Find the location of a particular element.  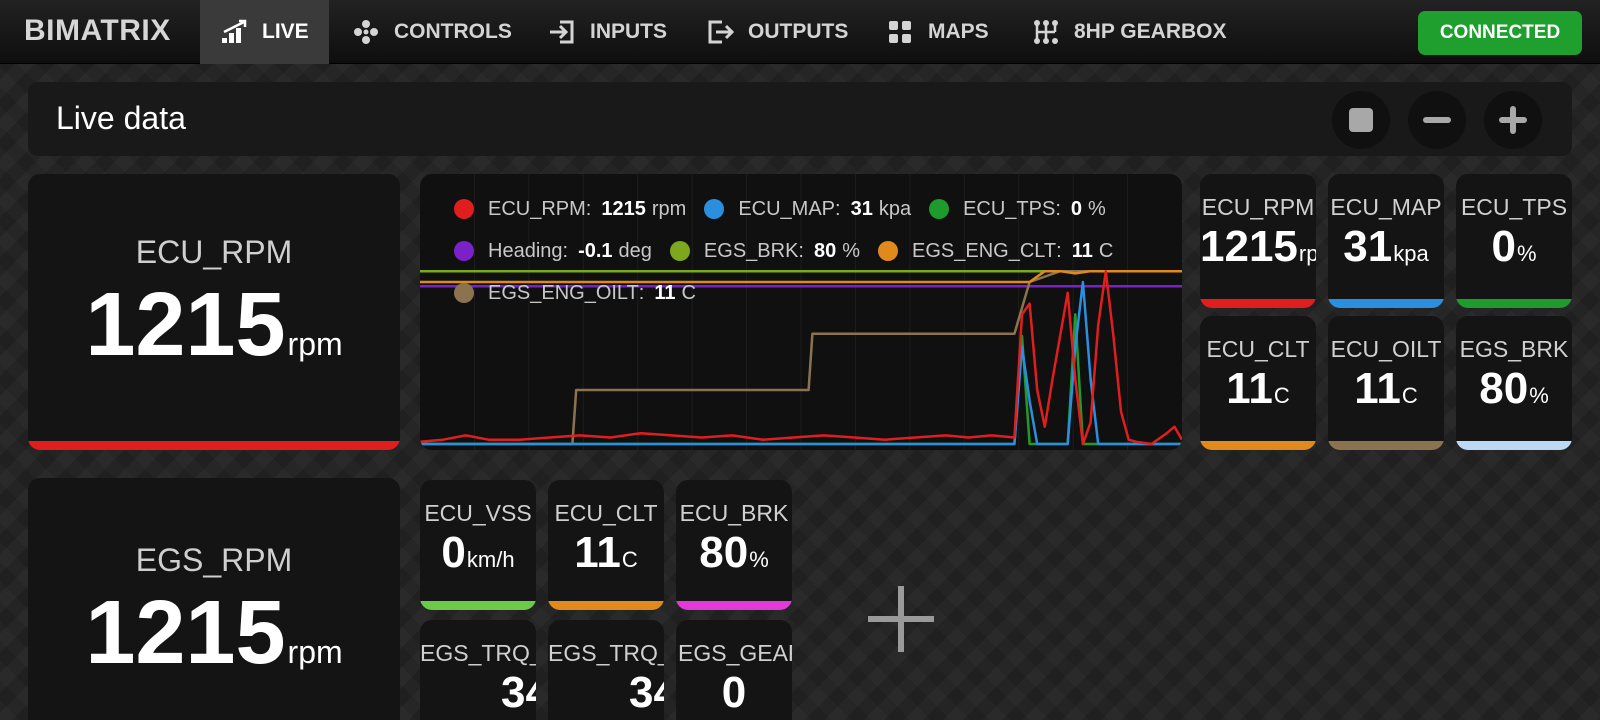

gauge-label: ECU_VSS is located at coordinates (478, 513).